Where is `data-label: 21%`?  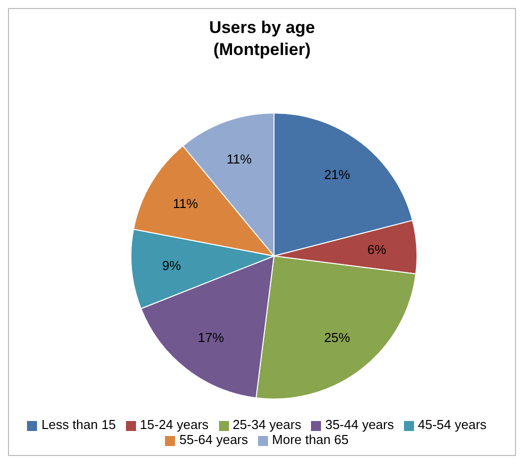
data-label: 21% is located at coordinates (337, 174).